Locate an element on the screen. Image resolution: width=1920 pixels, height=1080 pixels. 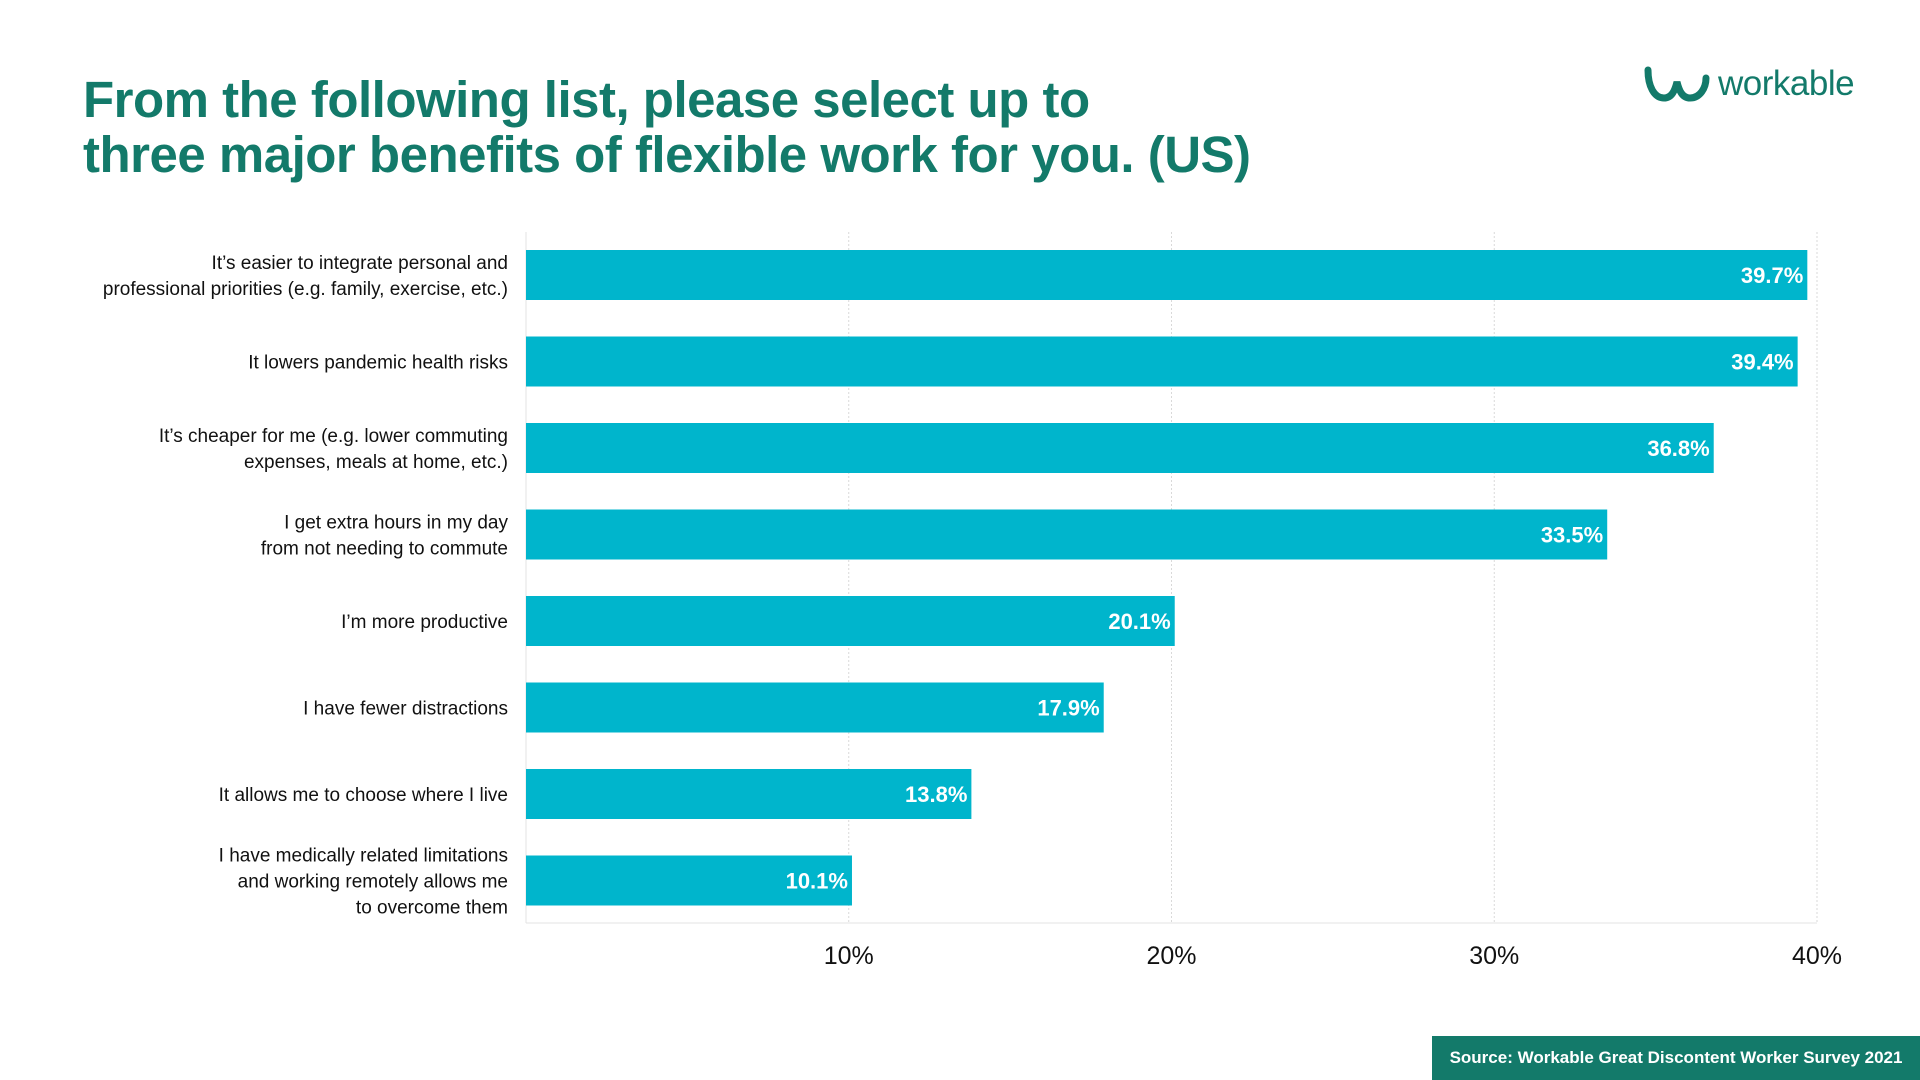
category-label-line: I have fewer distractions is located at coordinates (405, 709).